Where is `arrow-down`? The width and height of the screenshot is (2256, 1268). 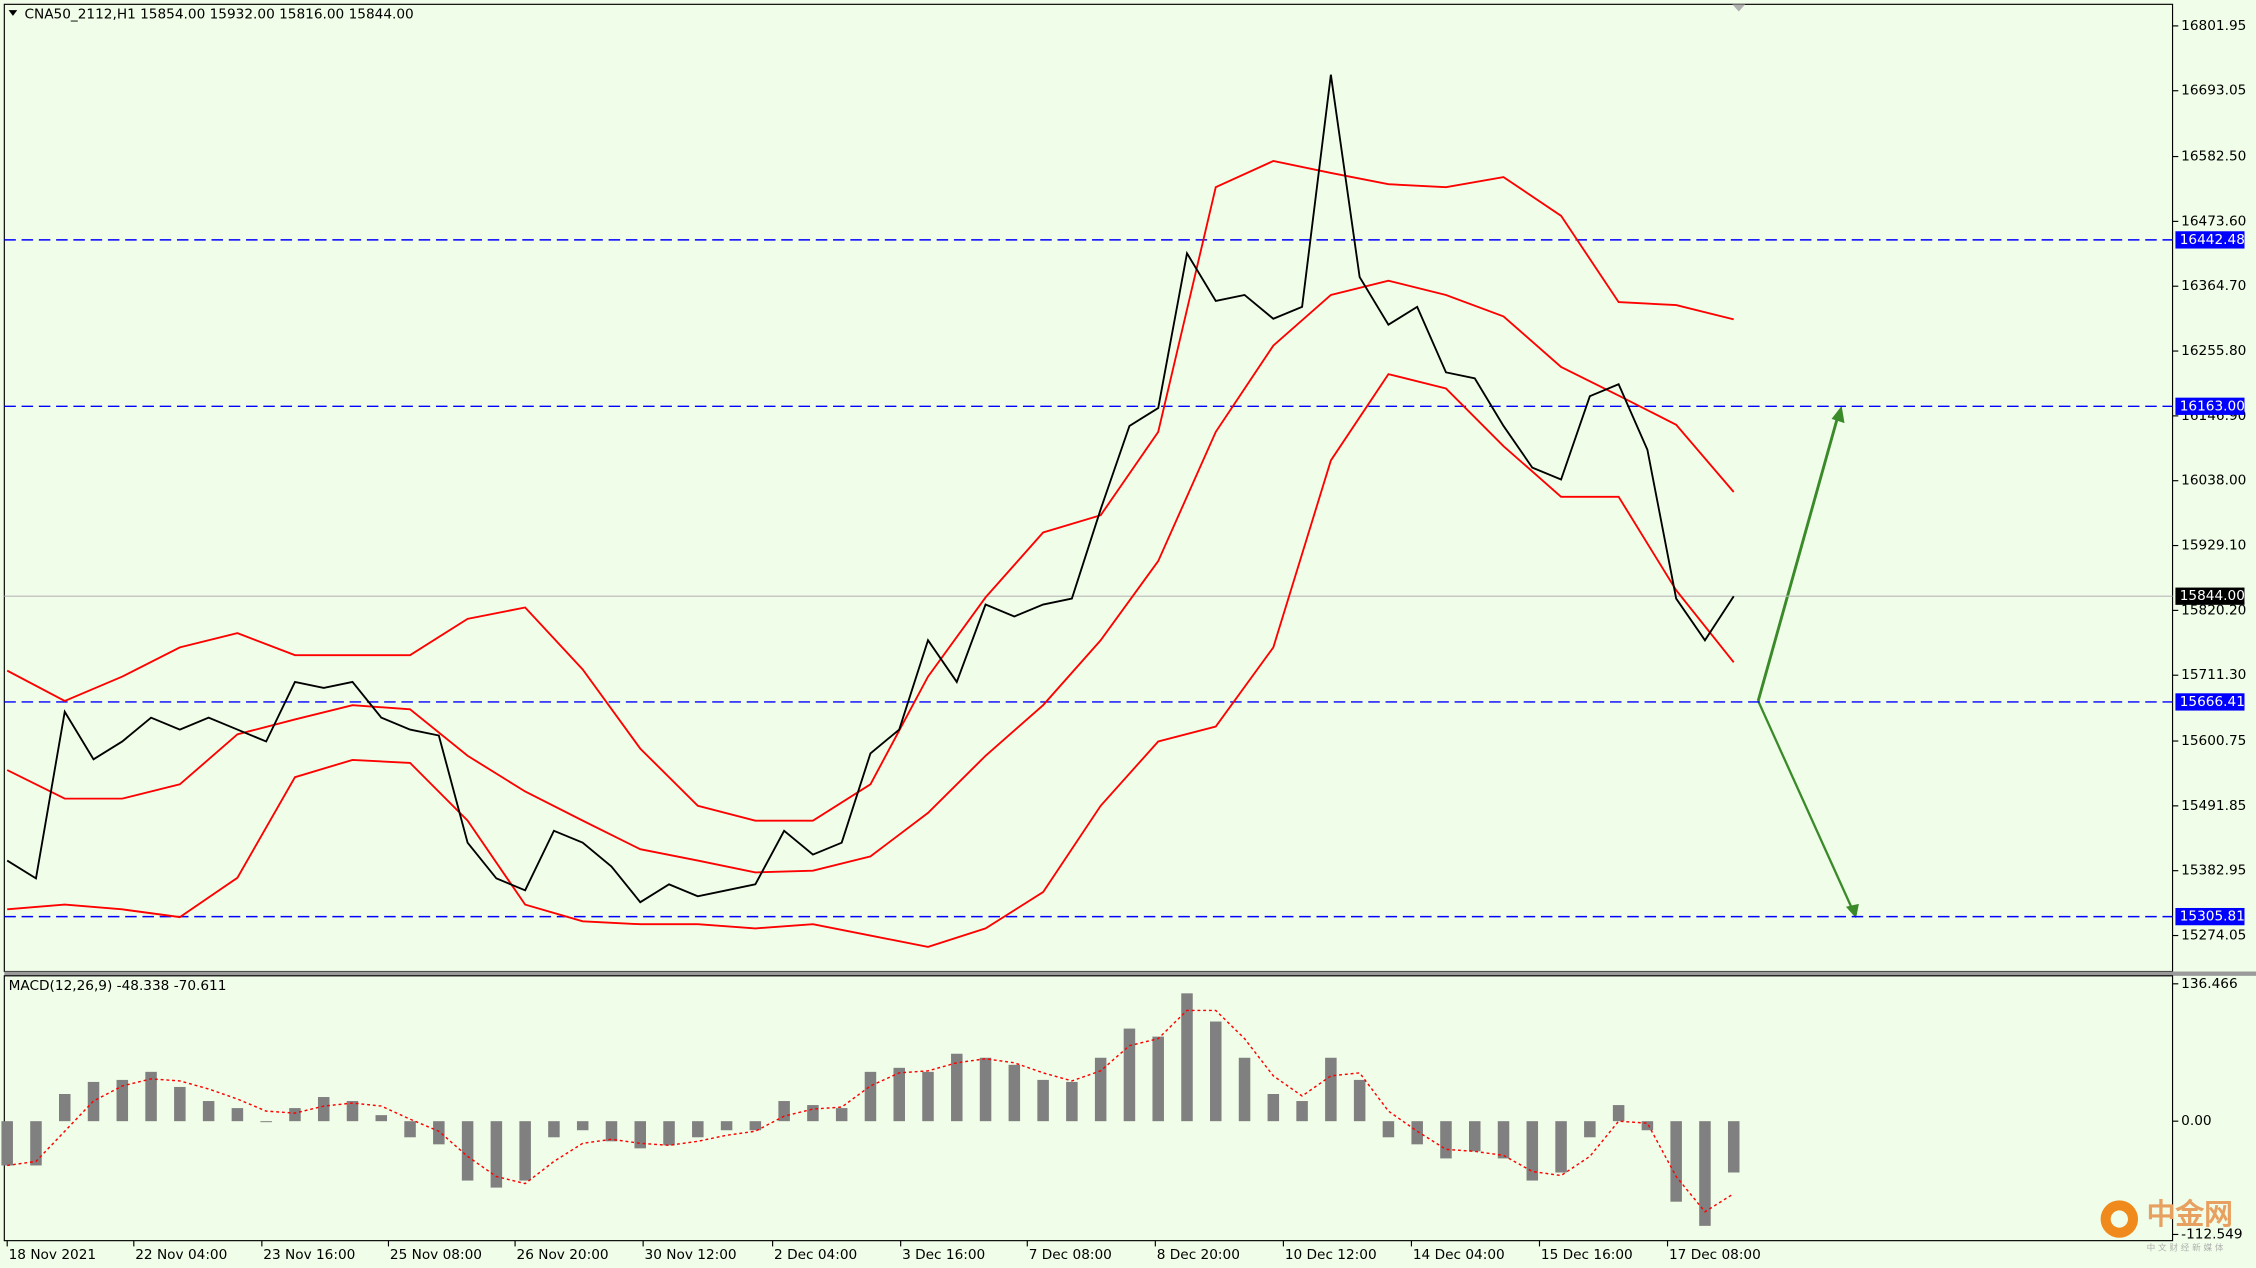 arrow-down is located at coordinates (1806, 806).